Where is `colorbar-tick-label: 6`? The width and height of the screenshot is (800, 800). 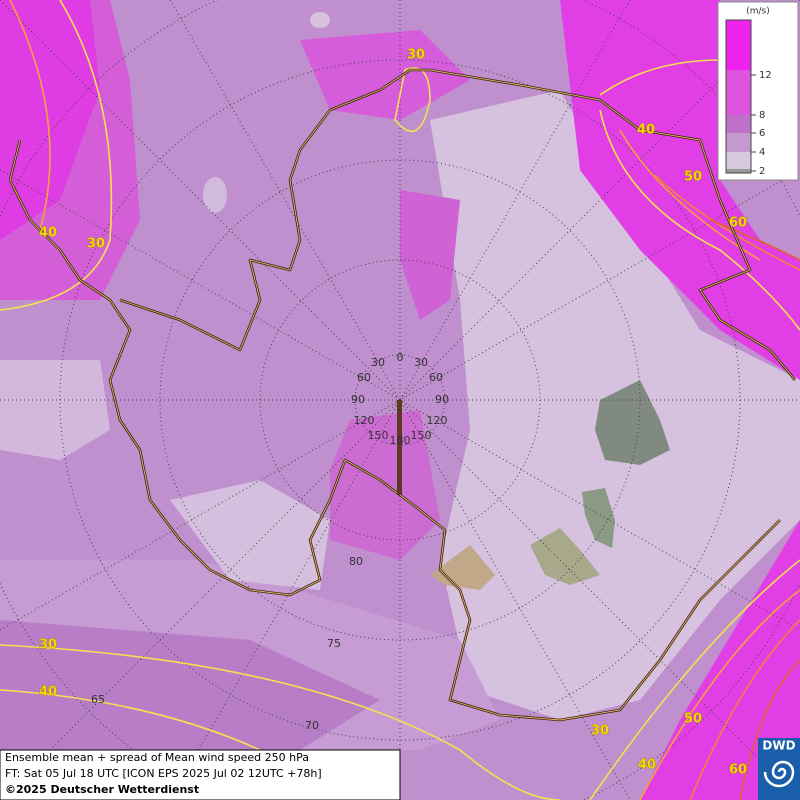 colorbar-tick-label: 6 is located at coordinates (762, 133).